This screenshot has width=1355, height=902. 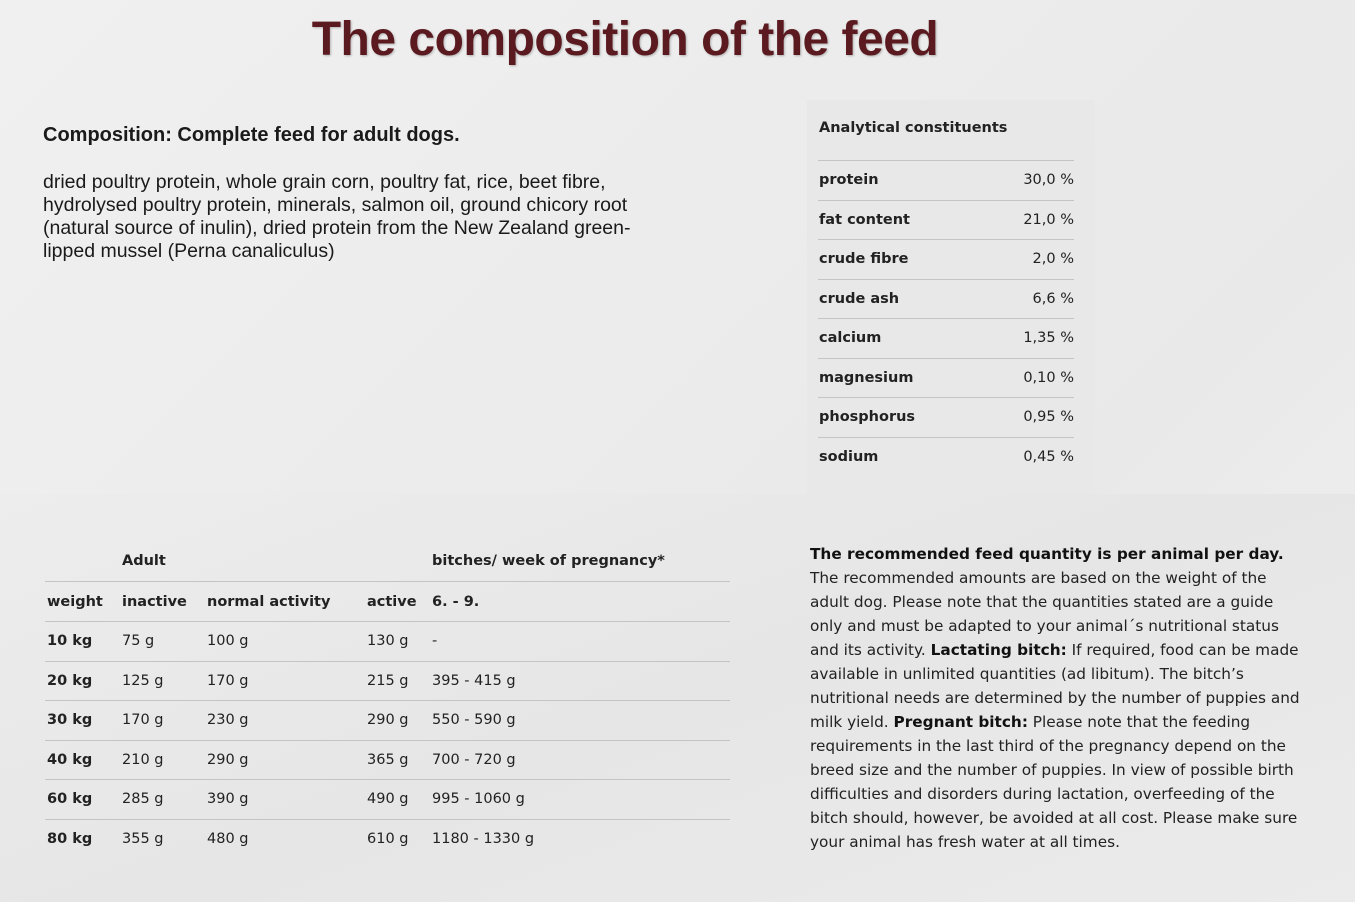 I want to click on constituent-name: crude fibre, so click(x=902, y=259).